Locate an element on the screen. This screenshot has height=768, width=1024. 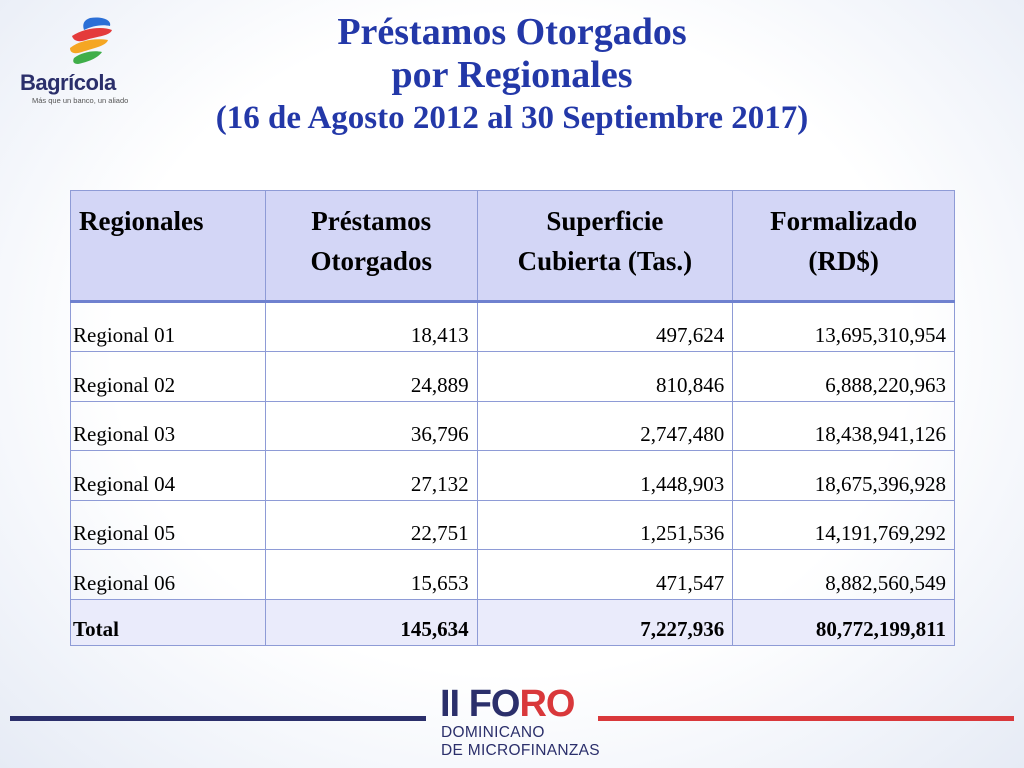
cell-total-superficie: 7,227,936 is located at coordinates (605, 622).